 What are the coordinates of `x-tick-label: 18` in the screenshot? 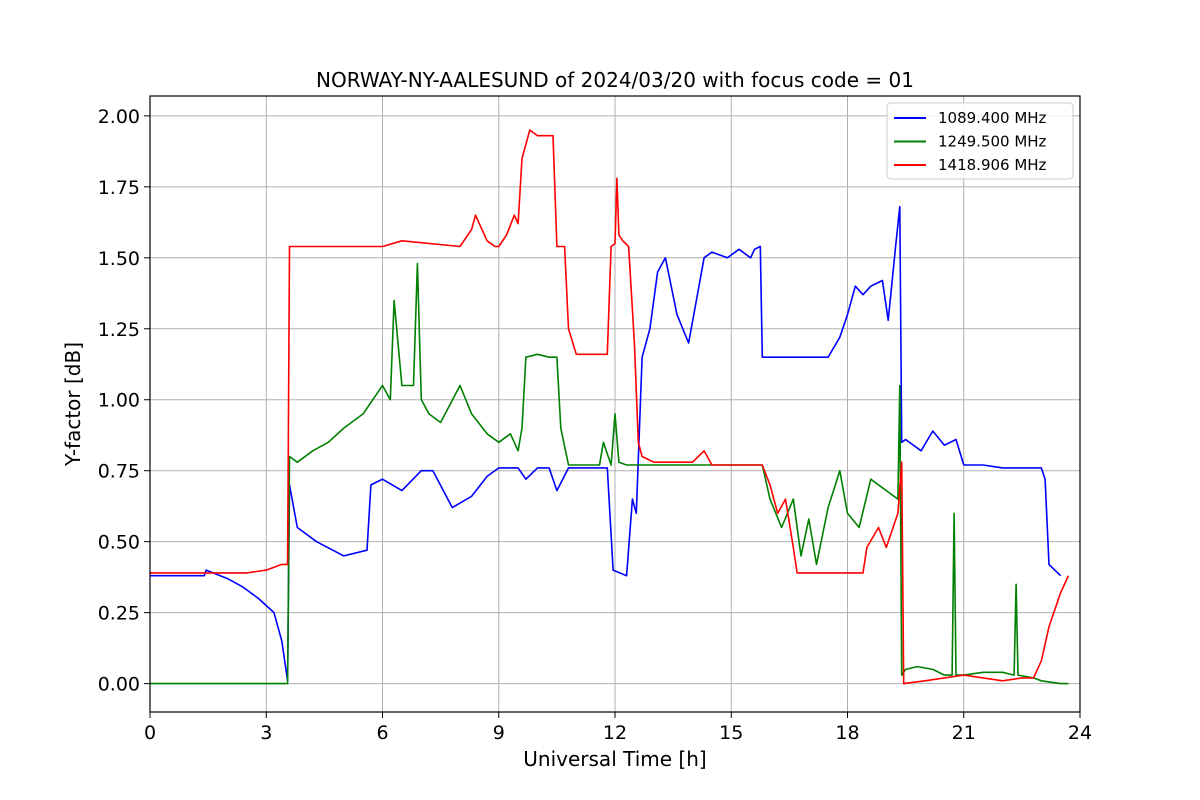 It's located at (847, 733).